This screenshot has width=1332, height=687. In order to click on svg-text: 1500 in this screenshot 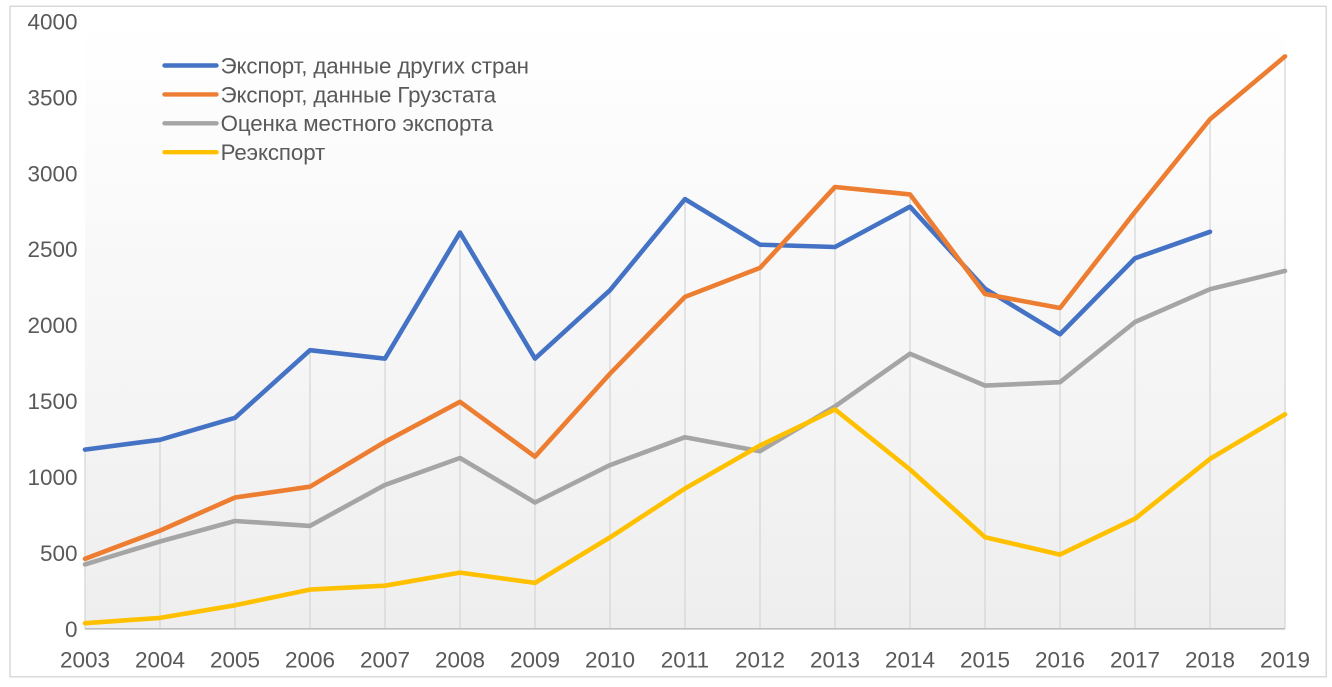, I will do `click(52, 401)`.